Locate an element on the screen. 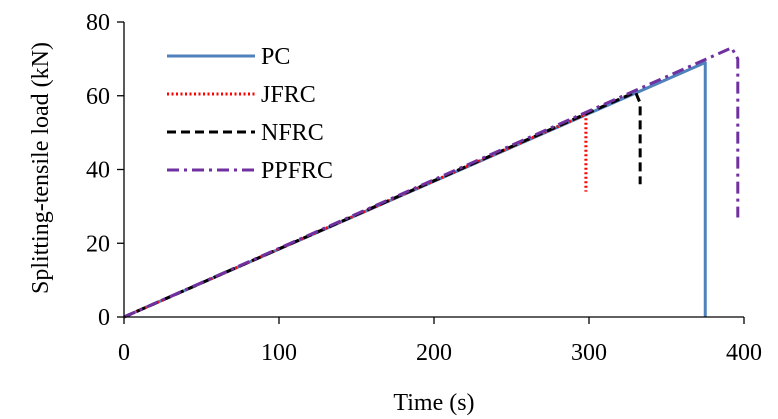 This screenshot has width=778, height=419. legend: PC JFRC NFRC PPFRC is located at coordinates (250, 114).